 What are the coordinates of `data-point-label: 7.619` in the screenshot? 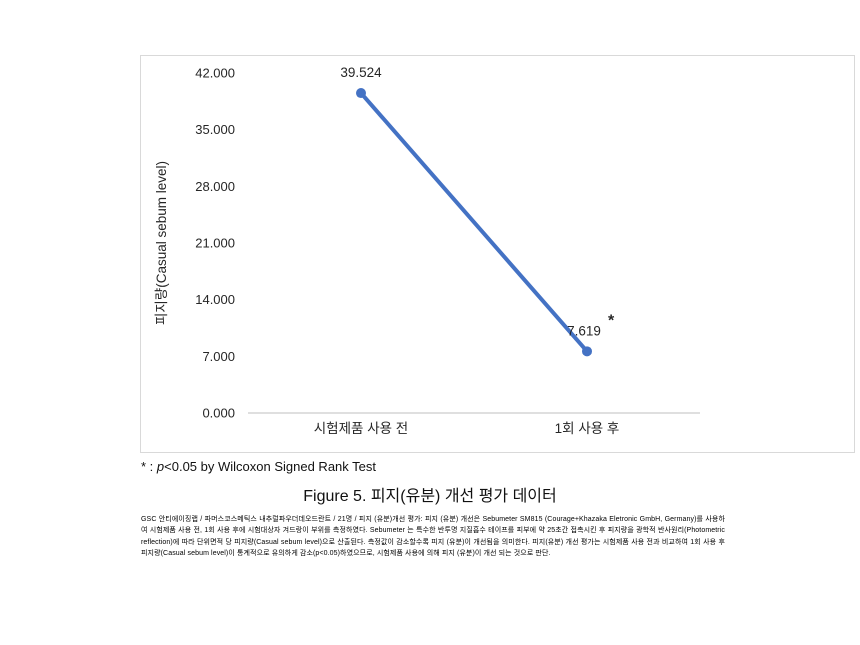 It's located at (584, 330).